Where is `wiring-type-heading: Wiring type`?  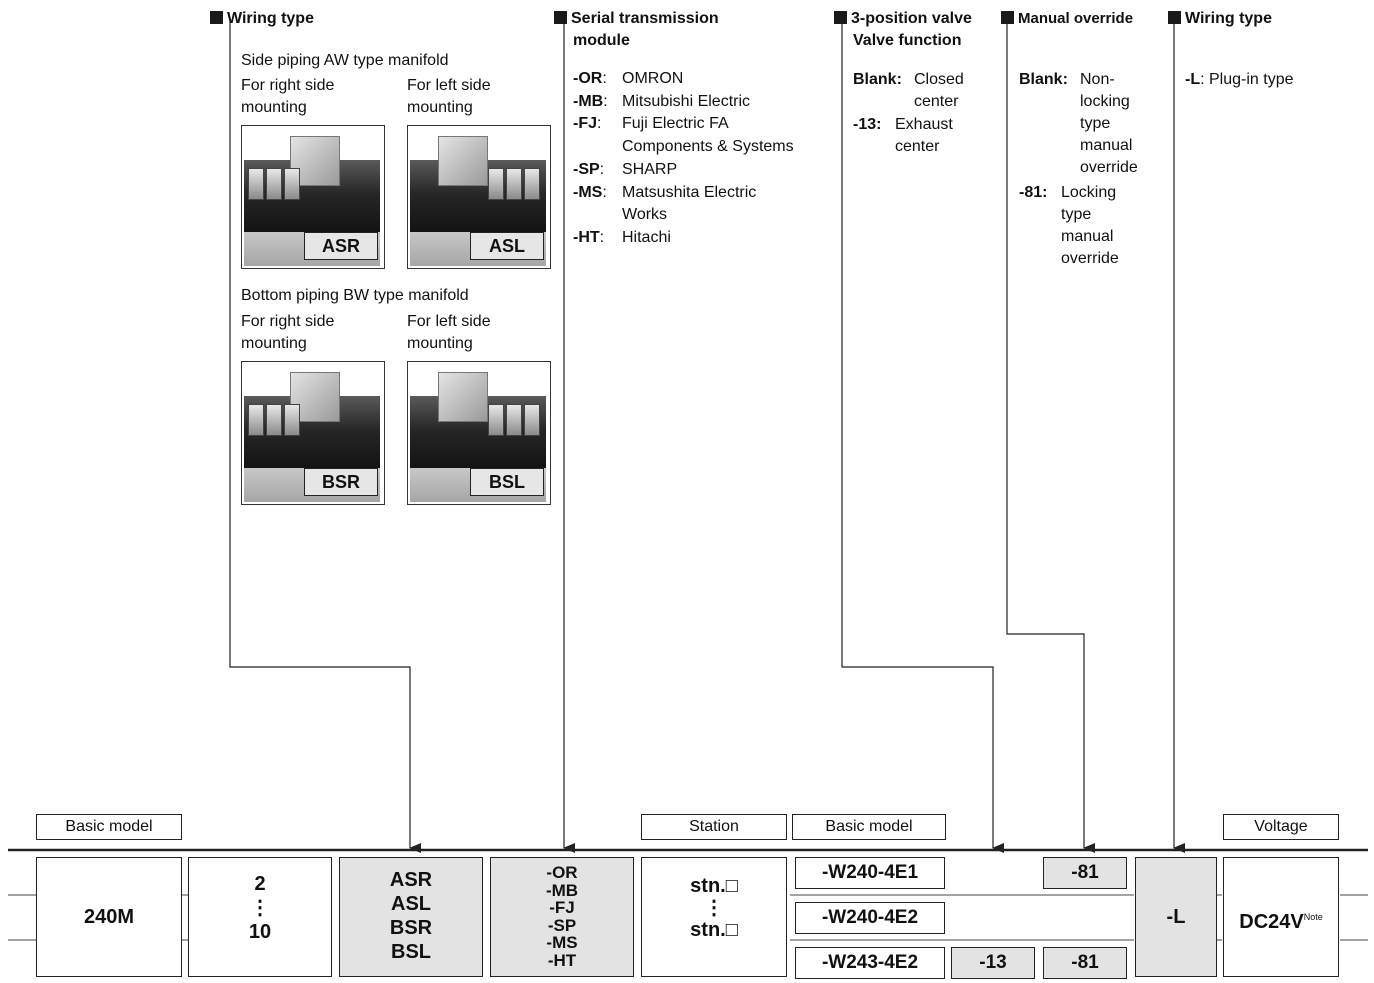 wiring-type-heading: Wiring type is located at coordinates (262, 19).